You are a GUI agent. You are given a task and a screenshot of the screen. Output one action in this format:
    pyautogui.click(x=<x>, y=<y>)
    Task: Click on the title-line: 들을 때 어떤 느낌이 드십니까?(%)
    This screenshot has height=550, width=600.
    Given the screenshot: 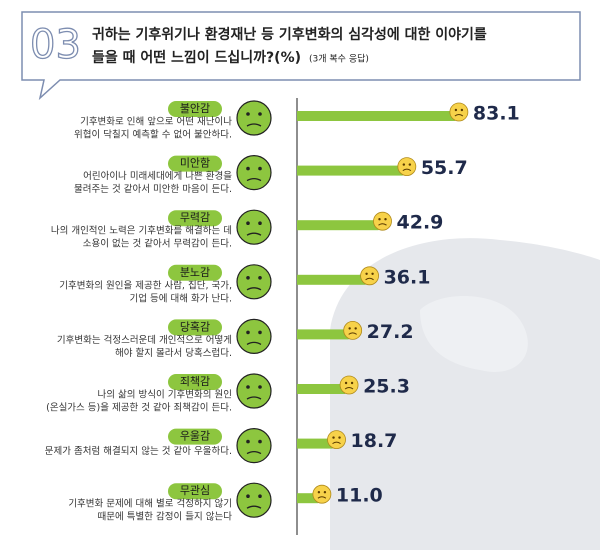 What is the action you would take?
    pyautogui.click(x=196, y=57)
    